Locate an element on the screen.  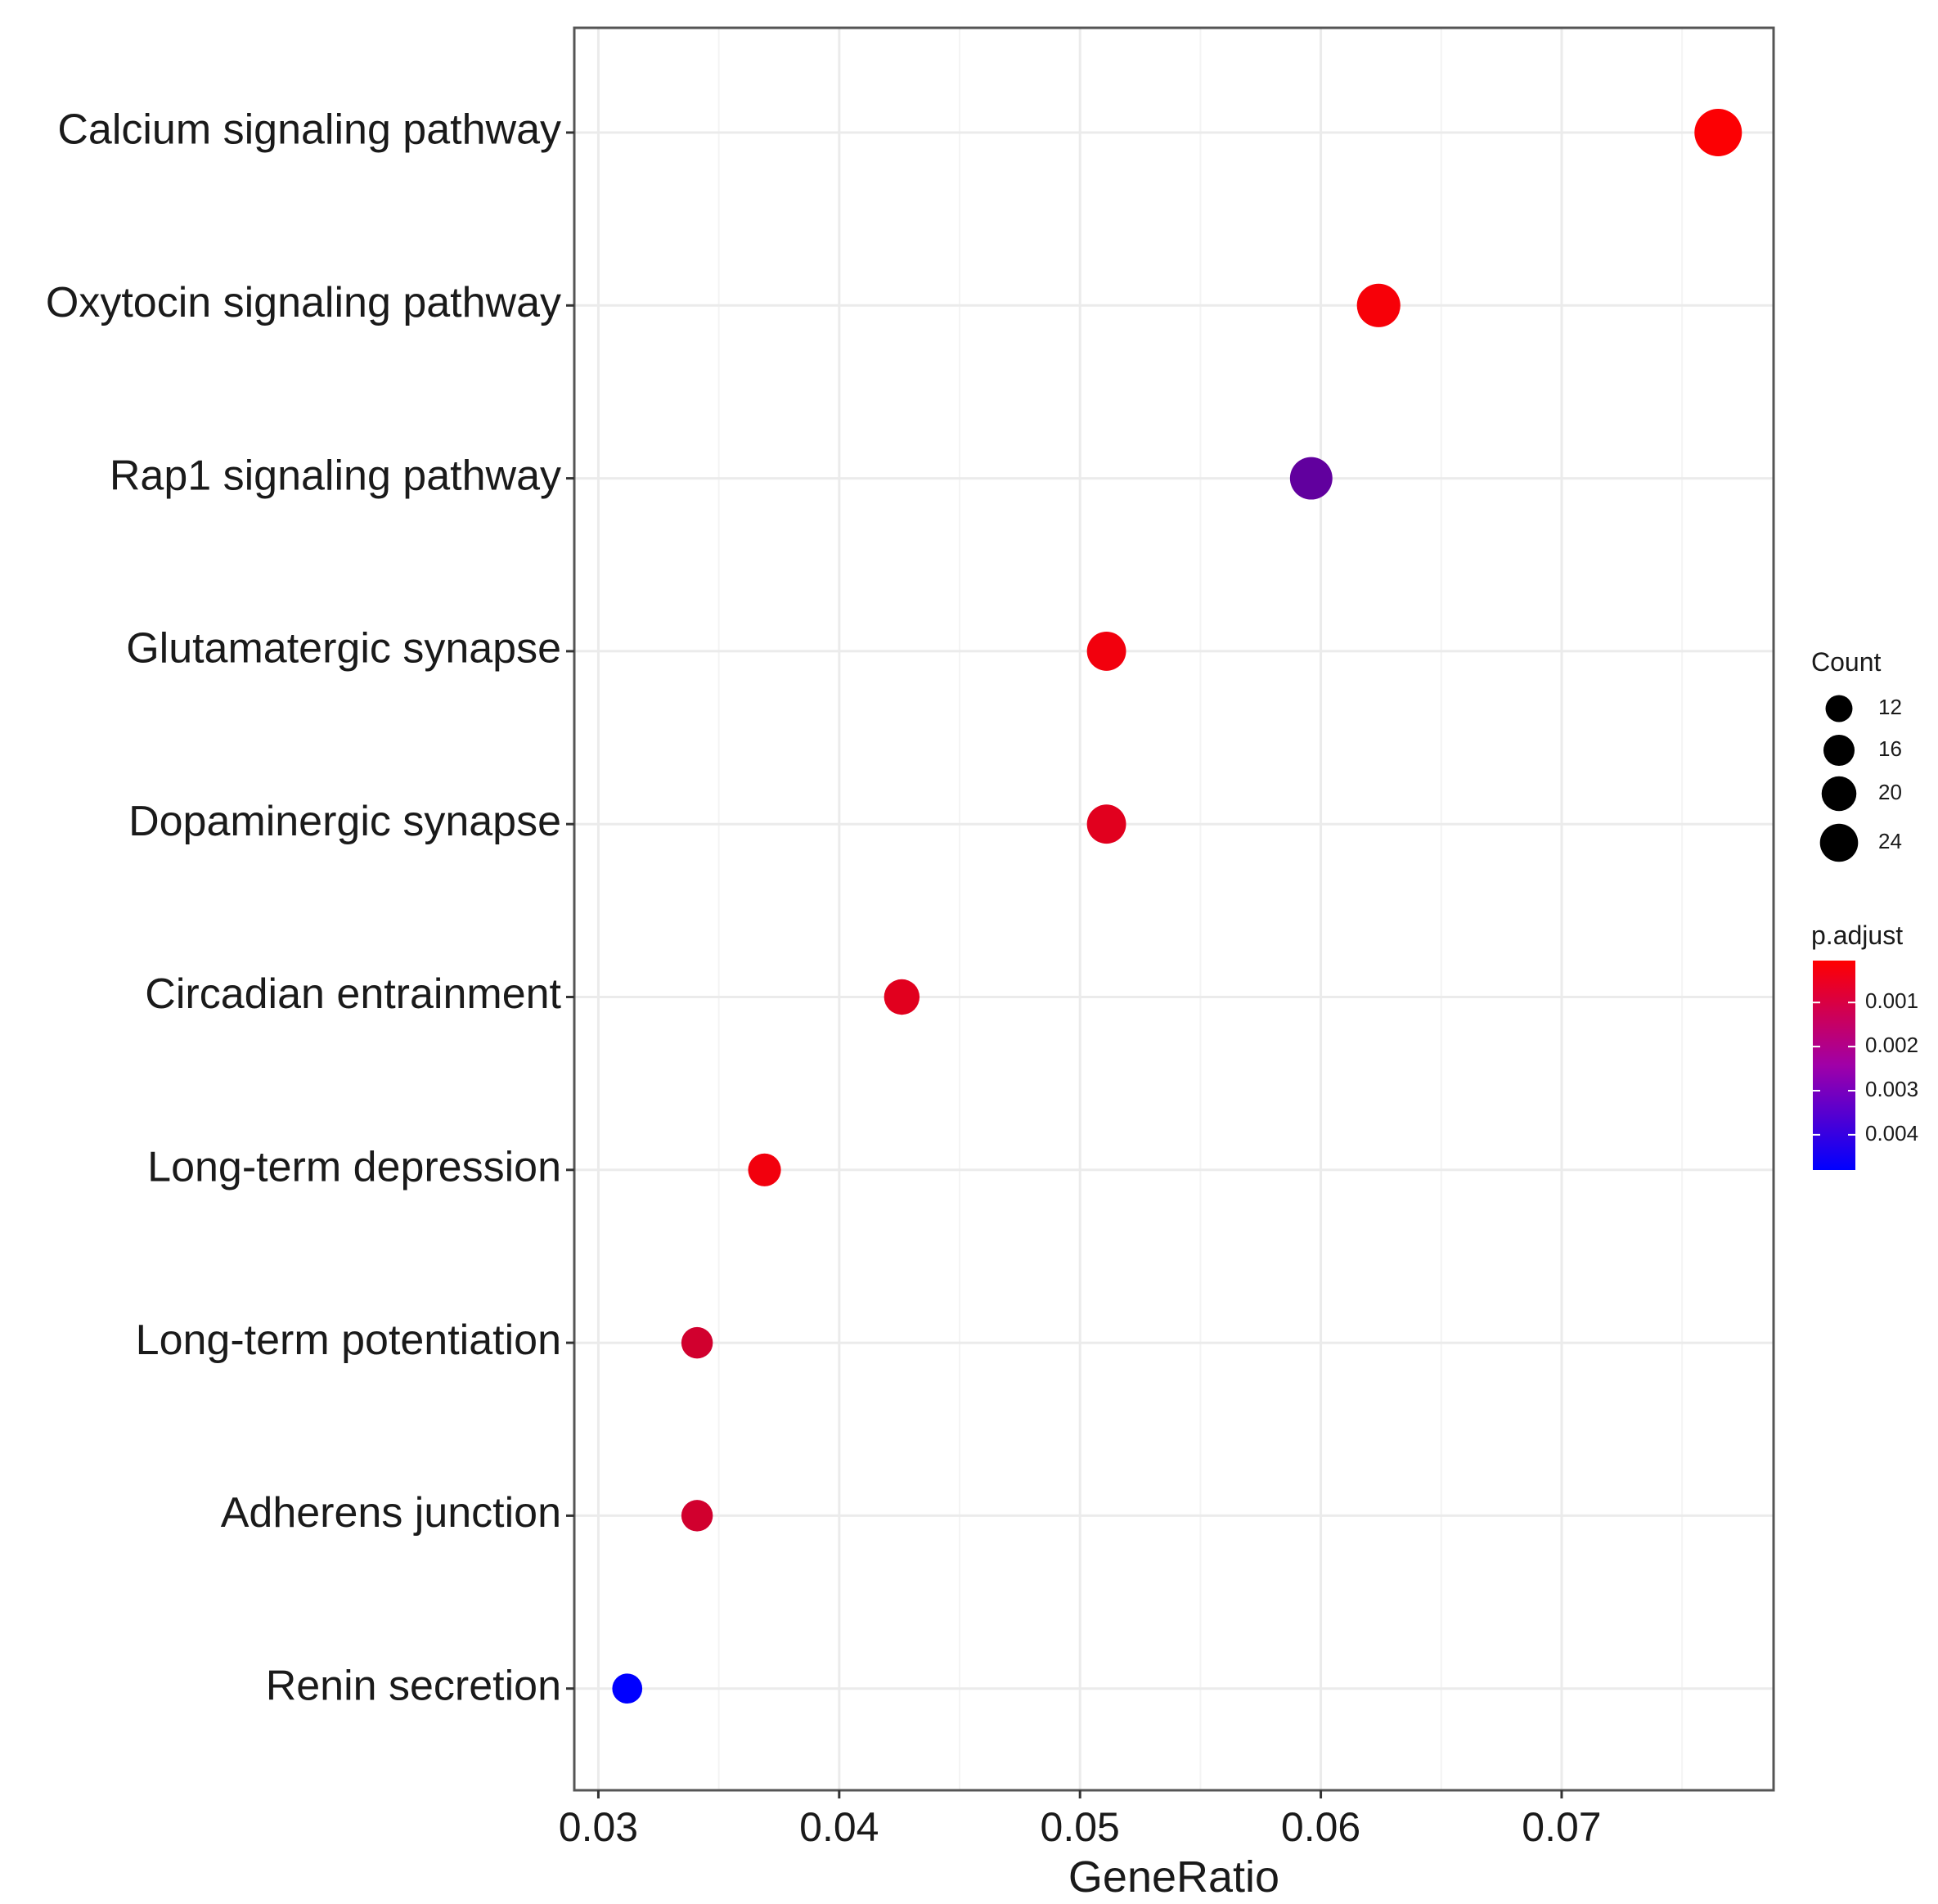
y-tick-label: Long-term potentiation is located at coordinates (348, 1340).